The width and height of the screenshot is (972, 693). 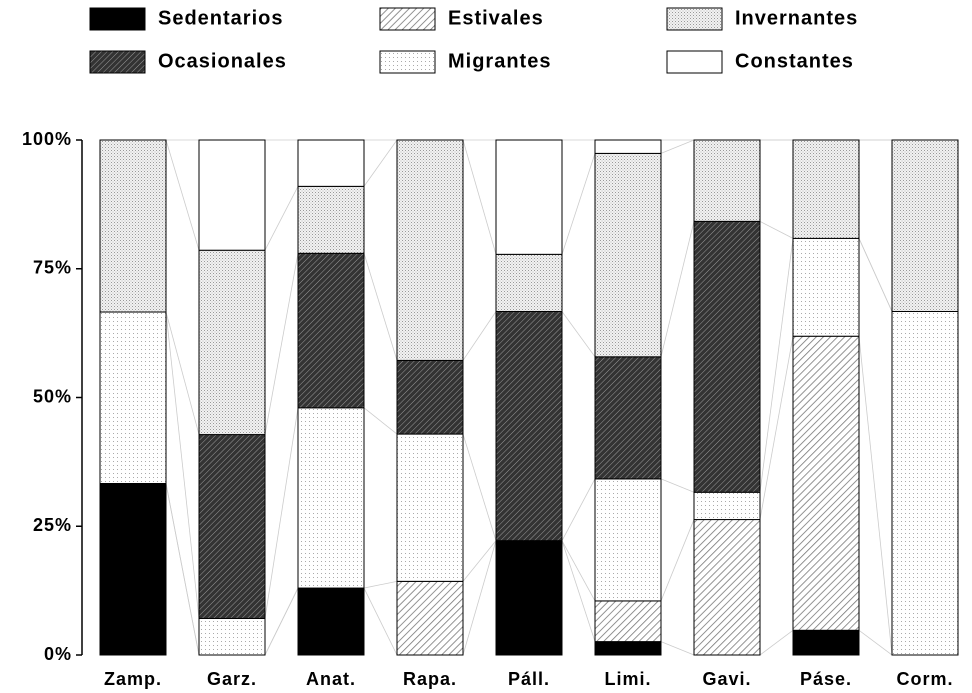 I want to click on legend-label: Migrantes, so click(x=499, y=61).